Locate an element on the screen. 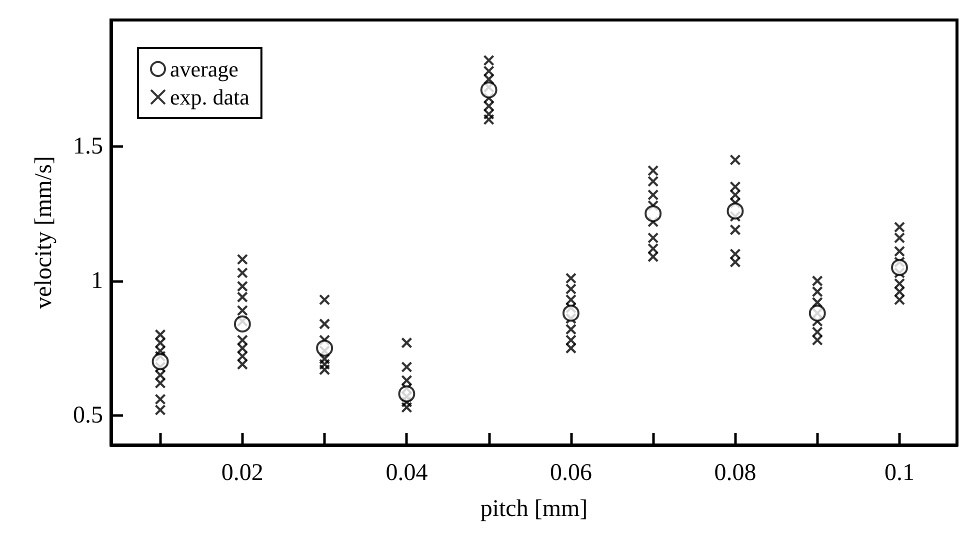 This screenshot has width=967, height=543. x-tick-label: 0.1 is located at coordinates (899, 473).